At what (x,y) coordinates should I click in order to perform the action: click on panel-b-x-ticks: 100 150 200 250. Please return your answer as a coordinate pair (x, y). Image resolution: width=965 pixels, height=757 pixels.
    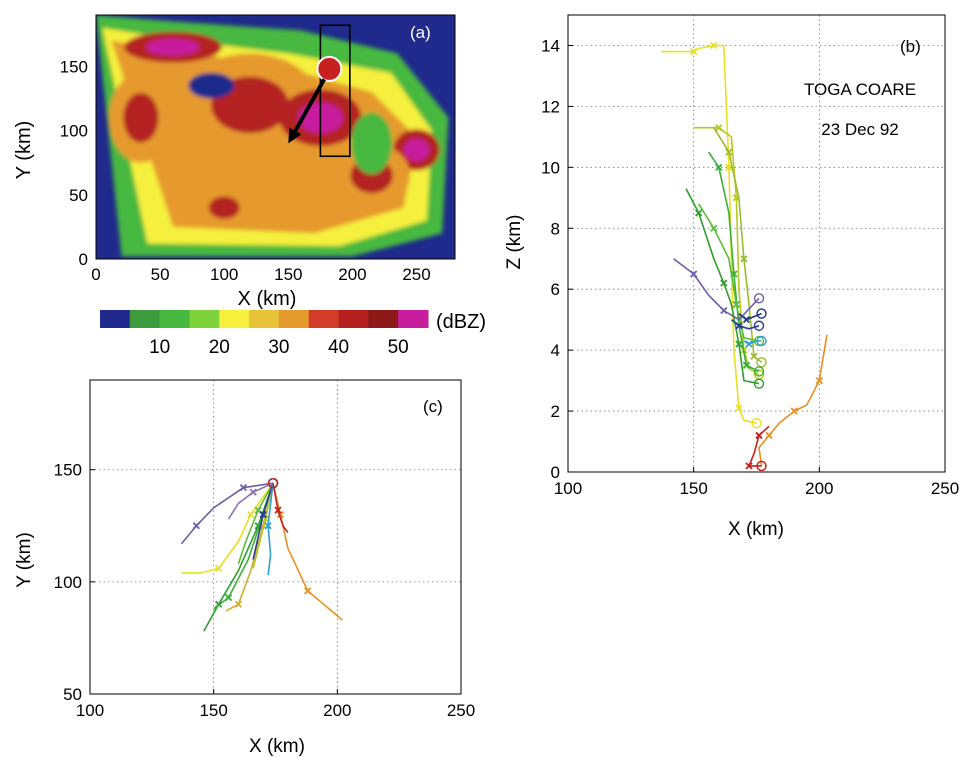
    Looking at the image, I should click on (756, 482).